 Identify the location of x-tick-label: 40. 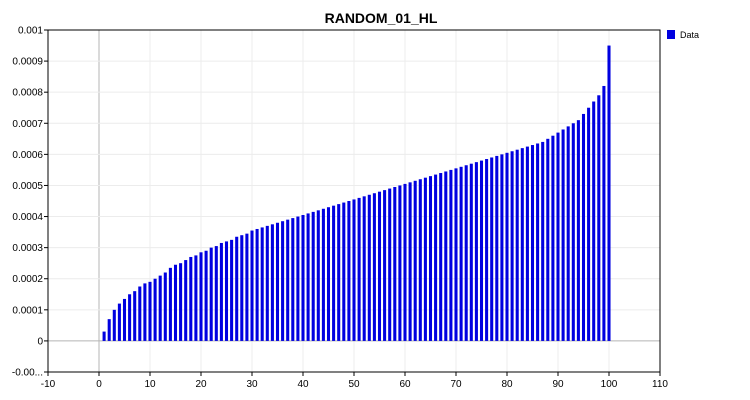
(303, 384).